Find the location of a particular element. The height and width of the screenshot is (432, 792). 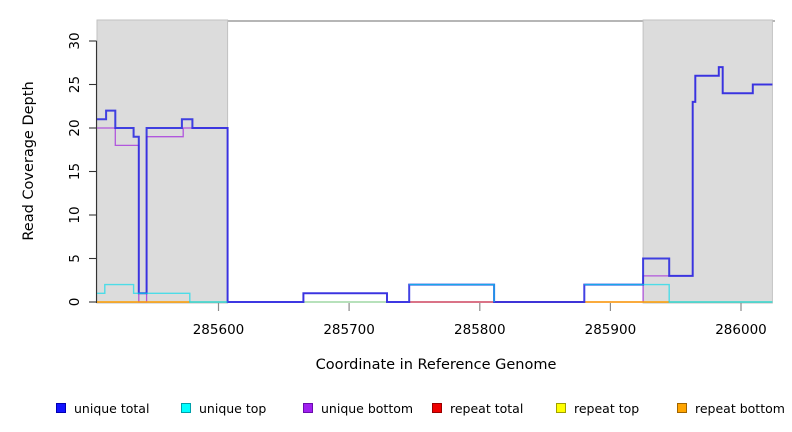

legend-item-repeat-bottom: repeat bottom is located at coordinates (731, 408).